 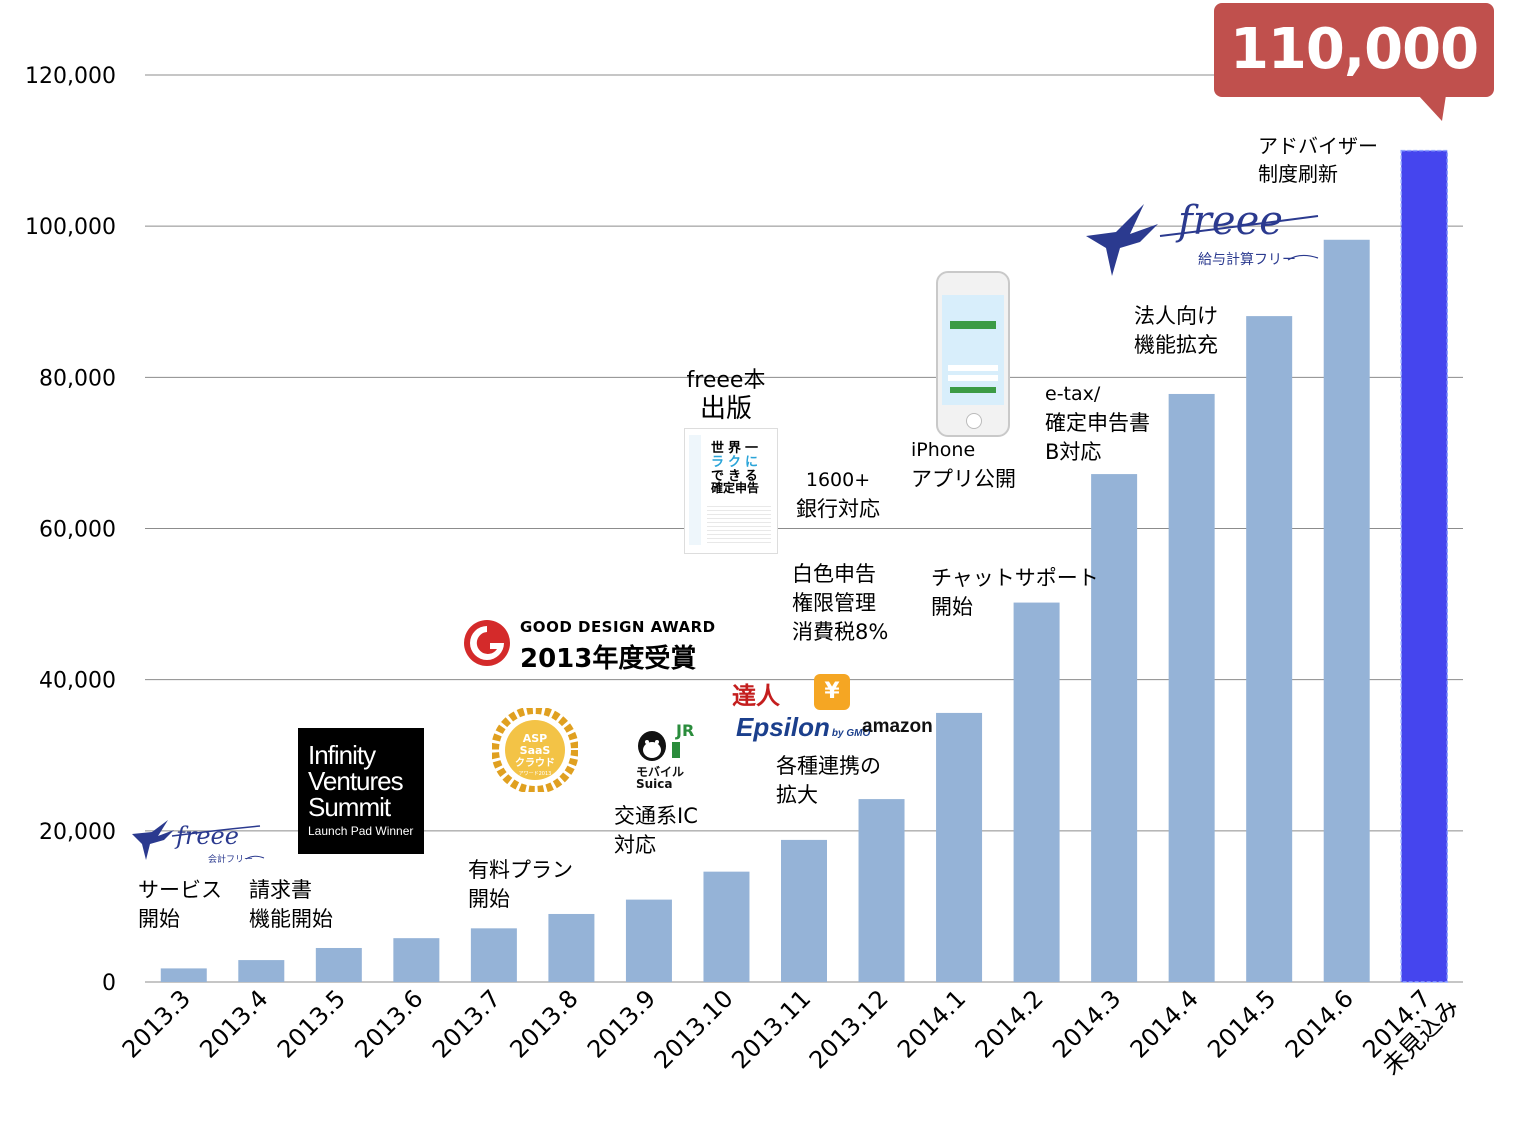 I want to click on x-tick-label: 2014.6, so click(x=1319, y=1023).